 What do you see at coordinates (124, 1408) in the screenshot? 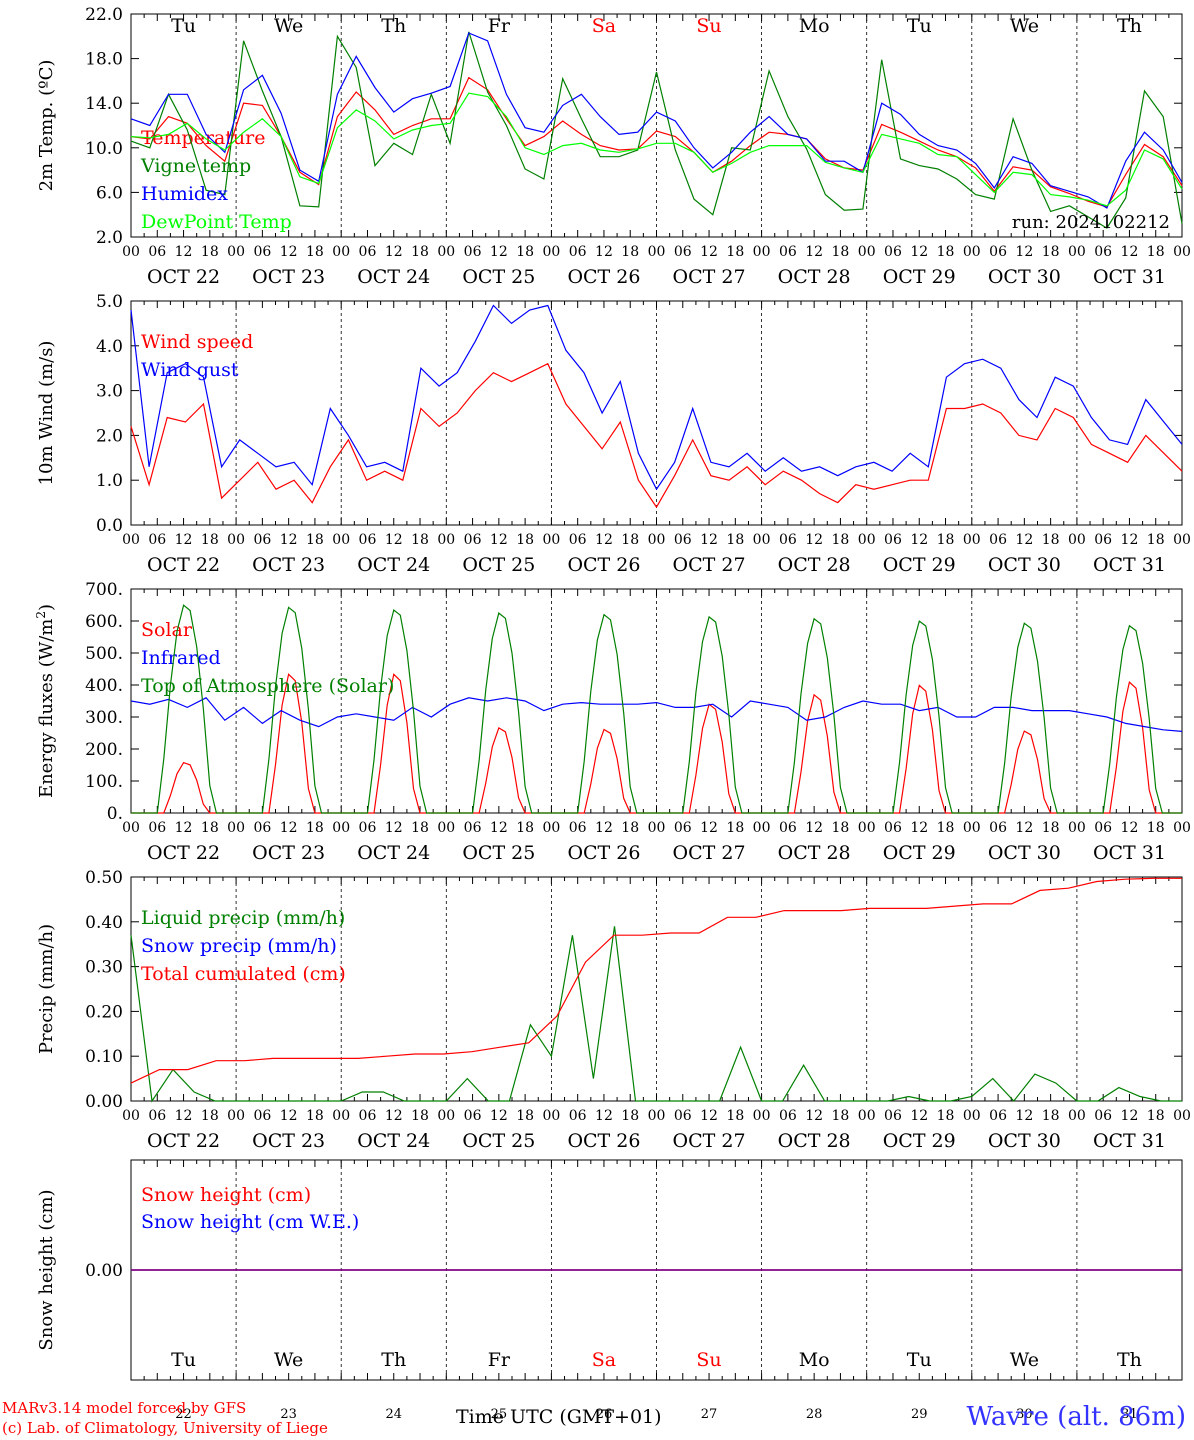
I see `model-credit: MARv3.14 model forced by GFS` at bounding box center [124, 1408].